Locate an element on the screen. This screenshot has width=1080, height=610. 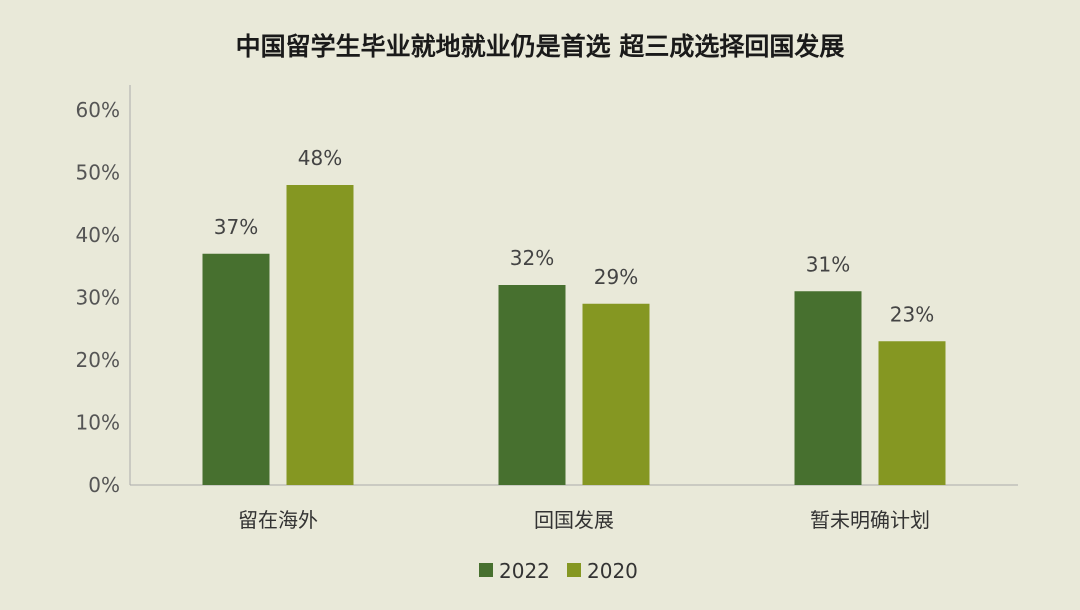
legend-swatch-2022 is located at coordinates (486, 570).